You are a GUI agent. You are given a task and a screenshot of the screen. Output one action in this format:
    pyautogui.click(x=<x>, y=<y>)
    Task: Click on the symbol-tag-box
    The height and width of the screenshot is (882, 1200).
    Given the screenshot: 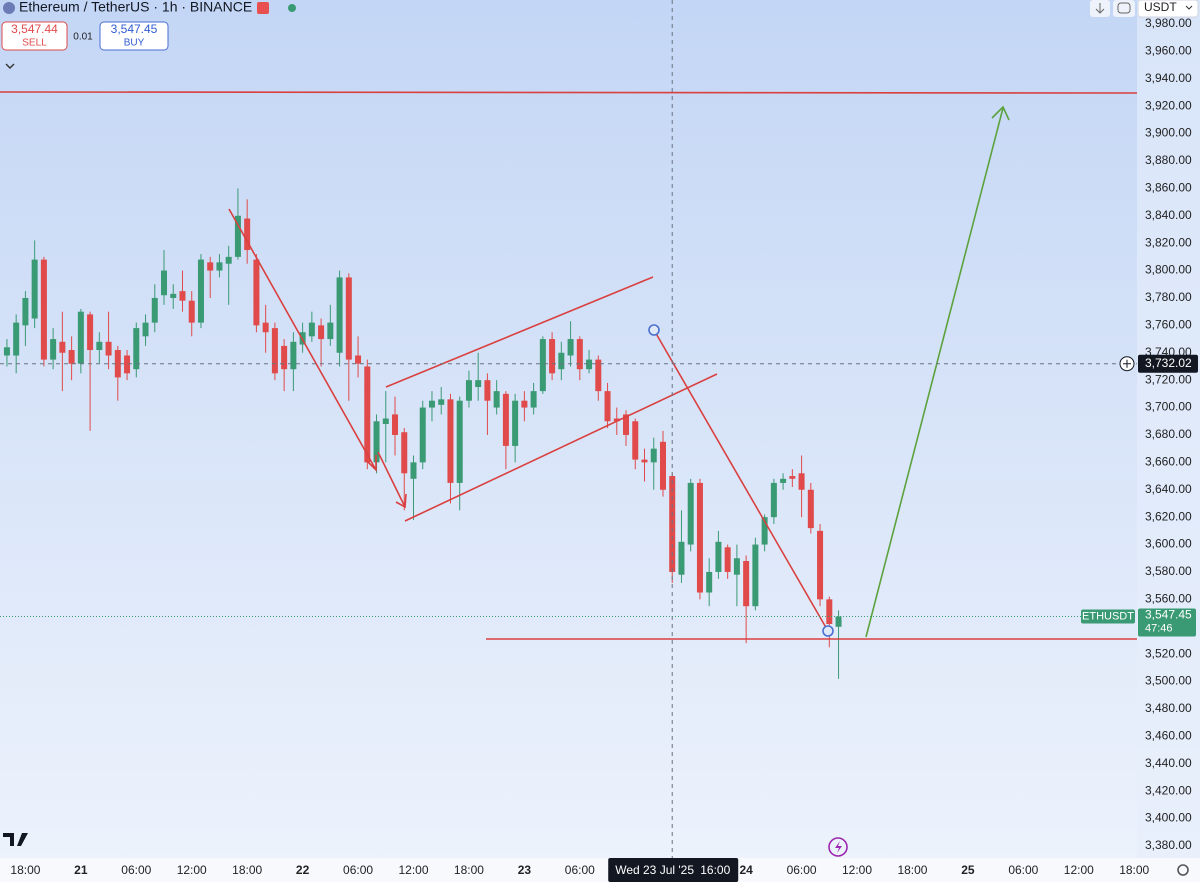 What is the action you would take?
    pyautogui.click(x=1108, y=616)
    